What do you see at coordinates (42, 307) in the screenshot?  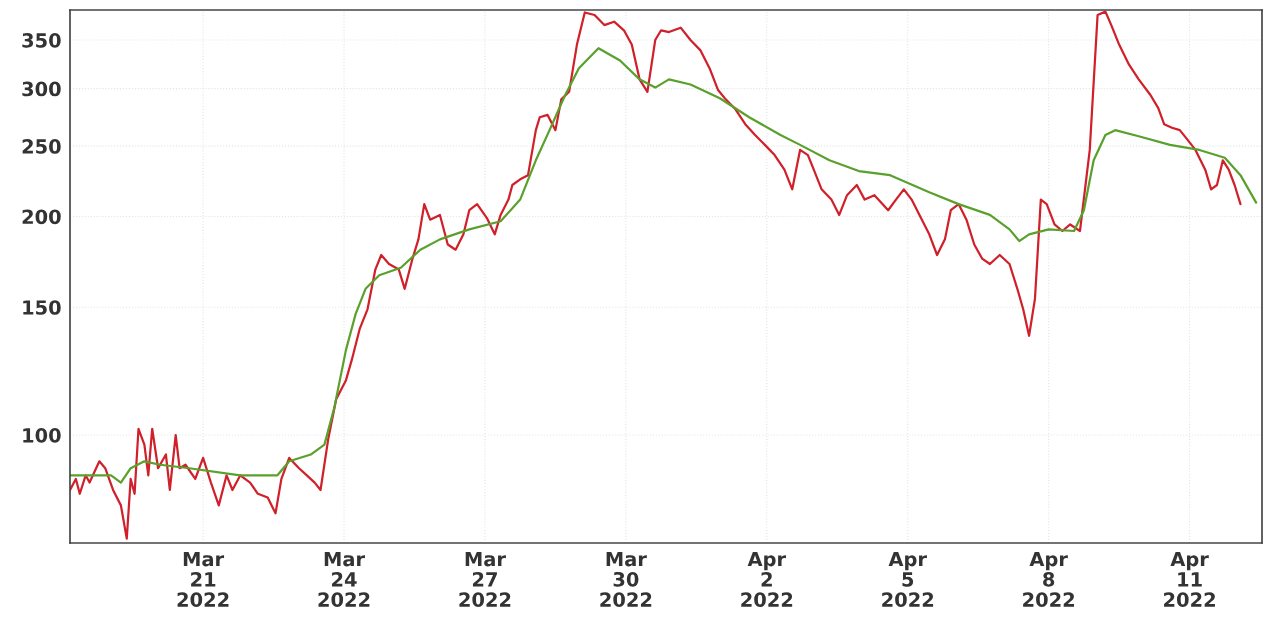 I see `y-tick-label: 150` at bounding box center [42, 307].